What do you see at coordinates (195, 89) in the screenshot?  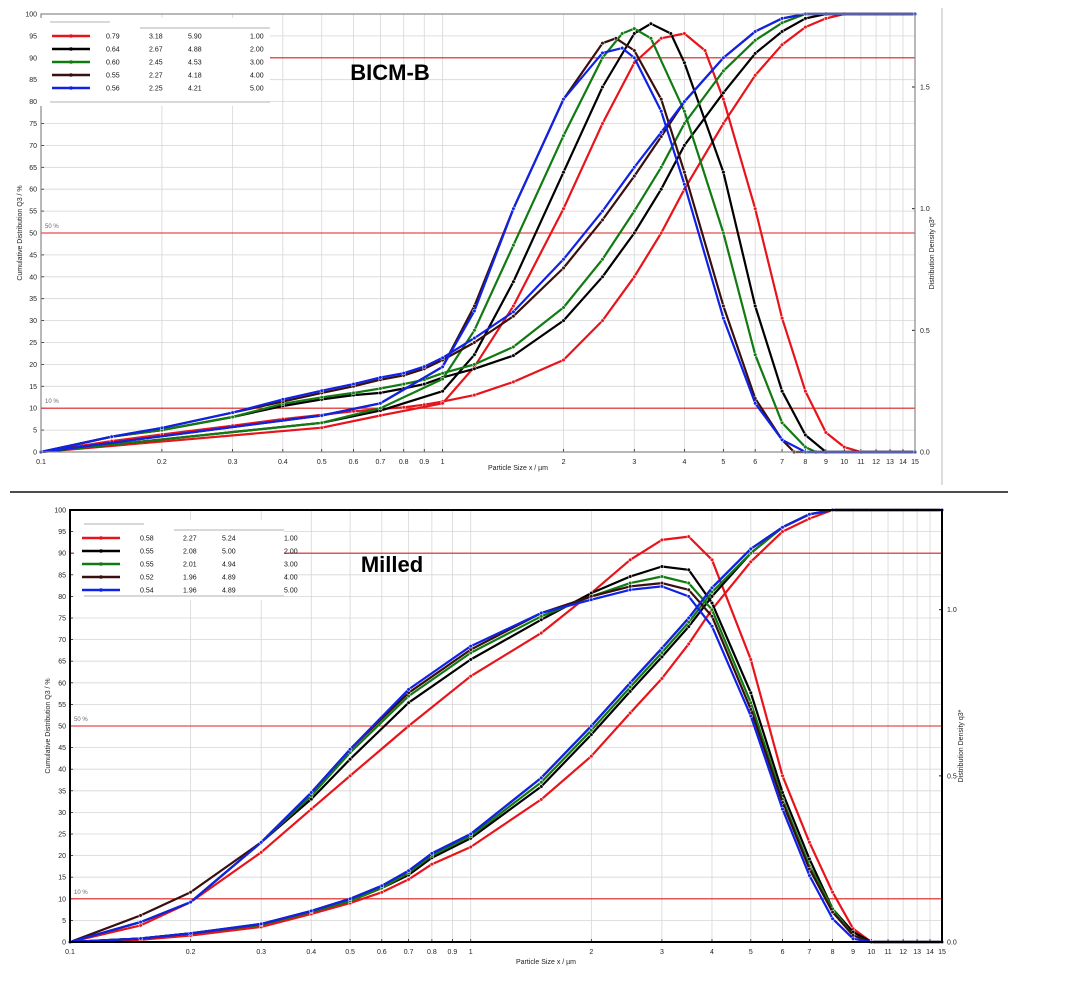 I see `legend-x90-value: 4.21` at bounding box center [195, 89].